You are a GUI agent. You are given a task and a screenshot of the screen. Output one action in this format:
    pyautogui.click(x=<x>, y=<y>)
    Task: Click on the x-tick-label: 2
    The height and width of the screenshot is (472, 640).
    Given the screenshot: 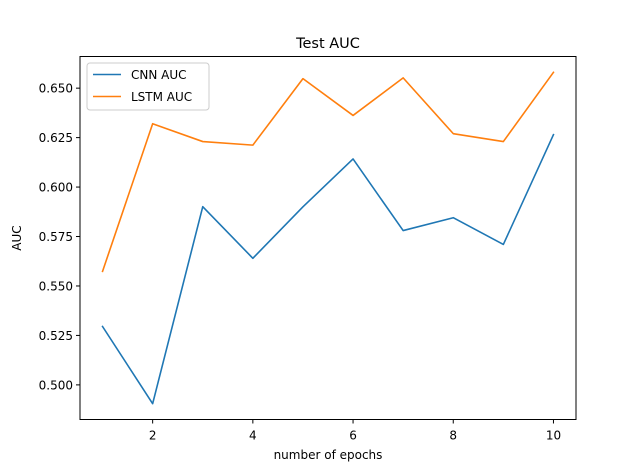 What is the action you would take?
    pyautogui.click(x=153, y=436)
    